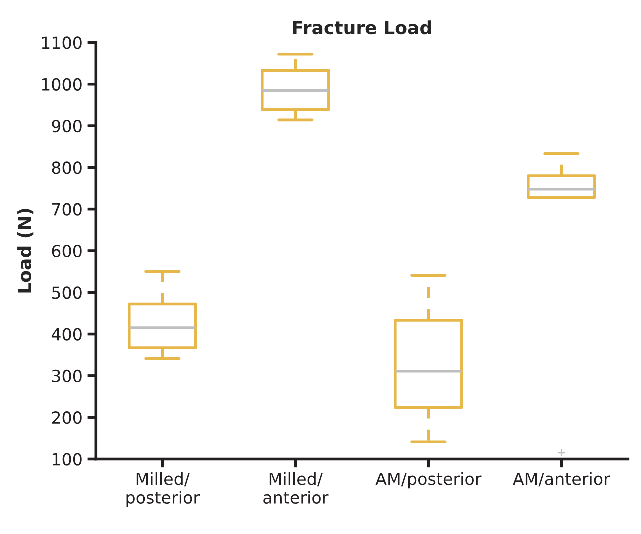 The height and width of the screenshot is (534, 641). I want to click on x-tick-label: Milled/ anterior, so click(296, 488).